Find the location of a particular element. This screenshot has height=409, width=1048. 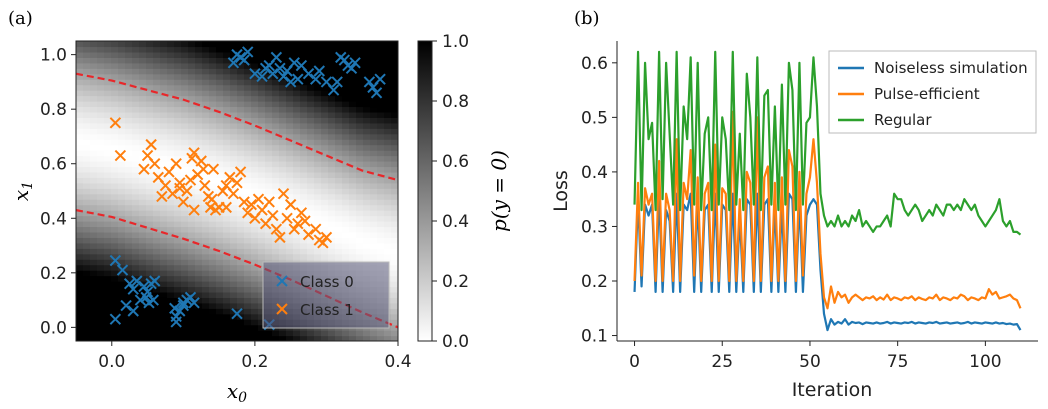

x-tick-label: 0.4 is located at coordinates (397, 362).